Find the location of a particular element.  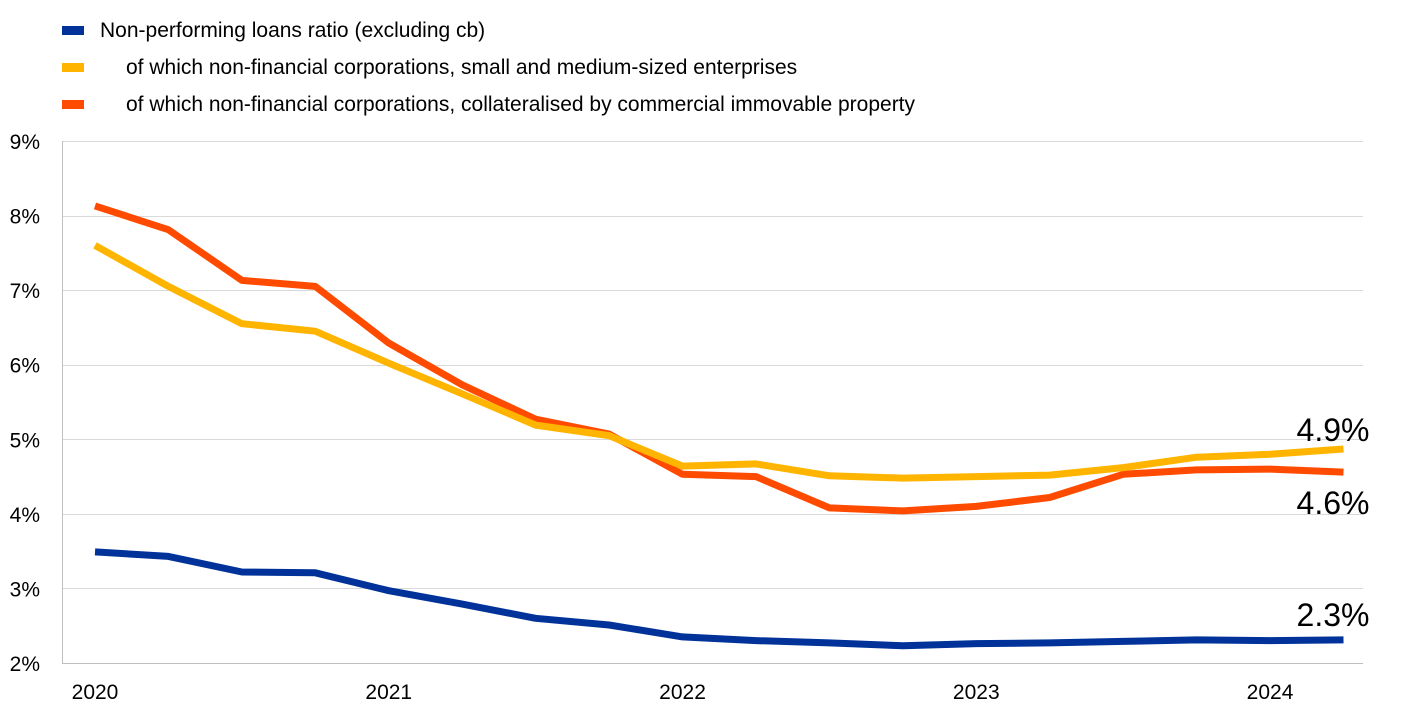

x-tick-label: 2024 is located at coordinates (1270, 692).